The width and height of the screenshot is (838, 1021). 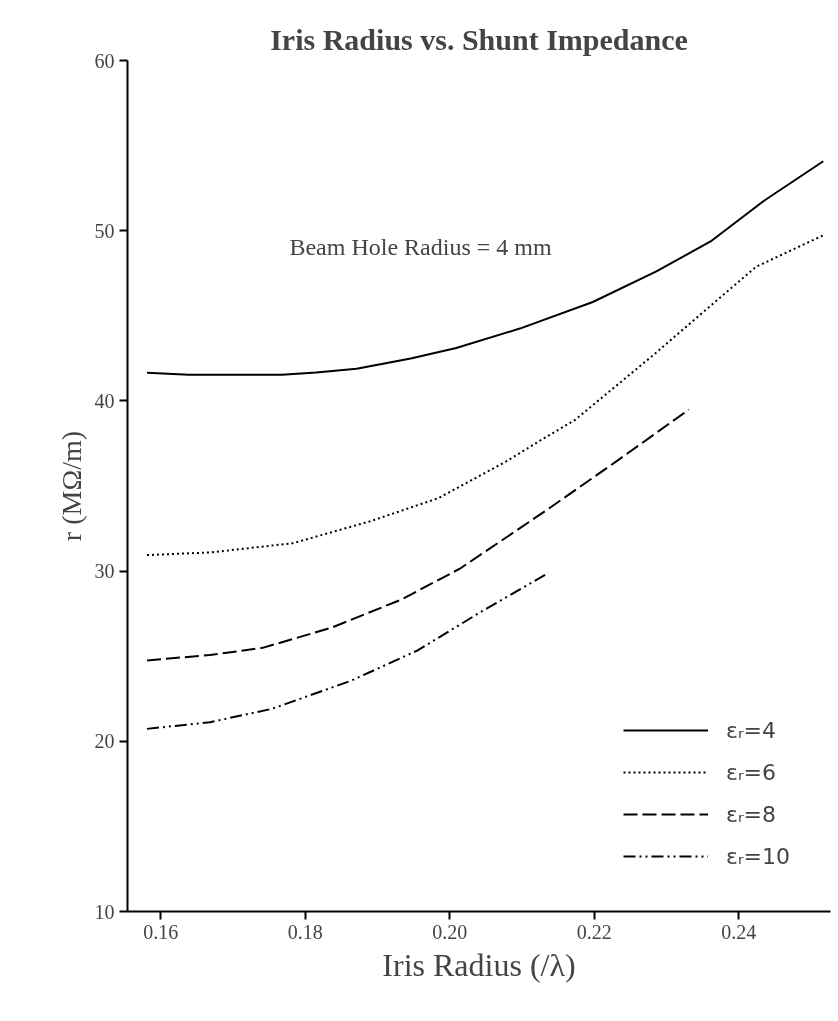 I want to click on x-tick-label: 0.22, so click(x=594, y=931).